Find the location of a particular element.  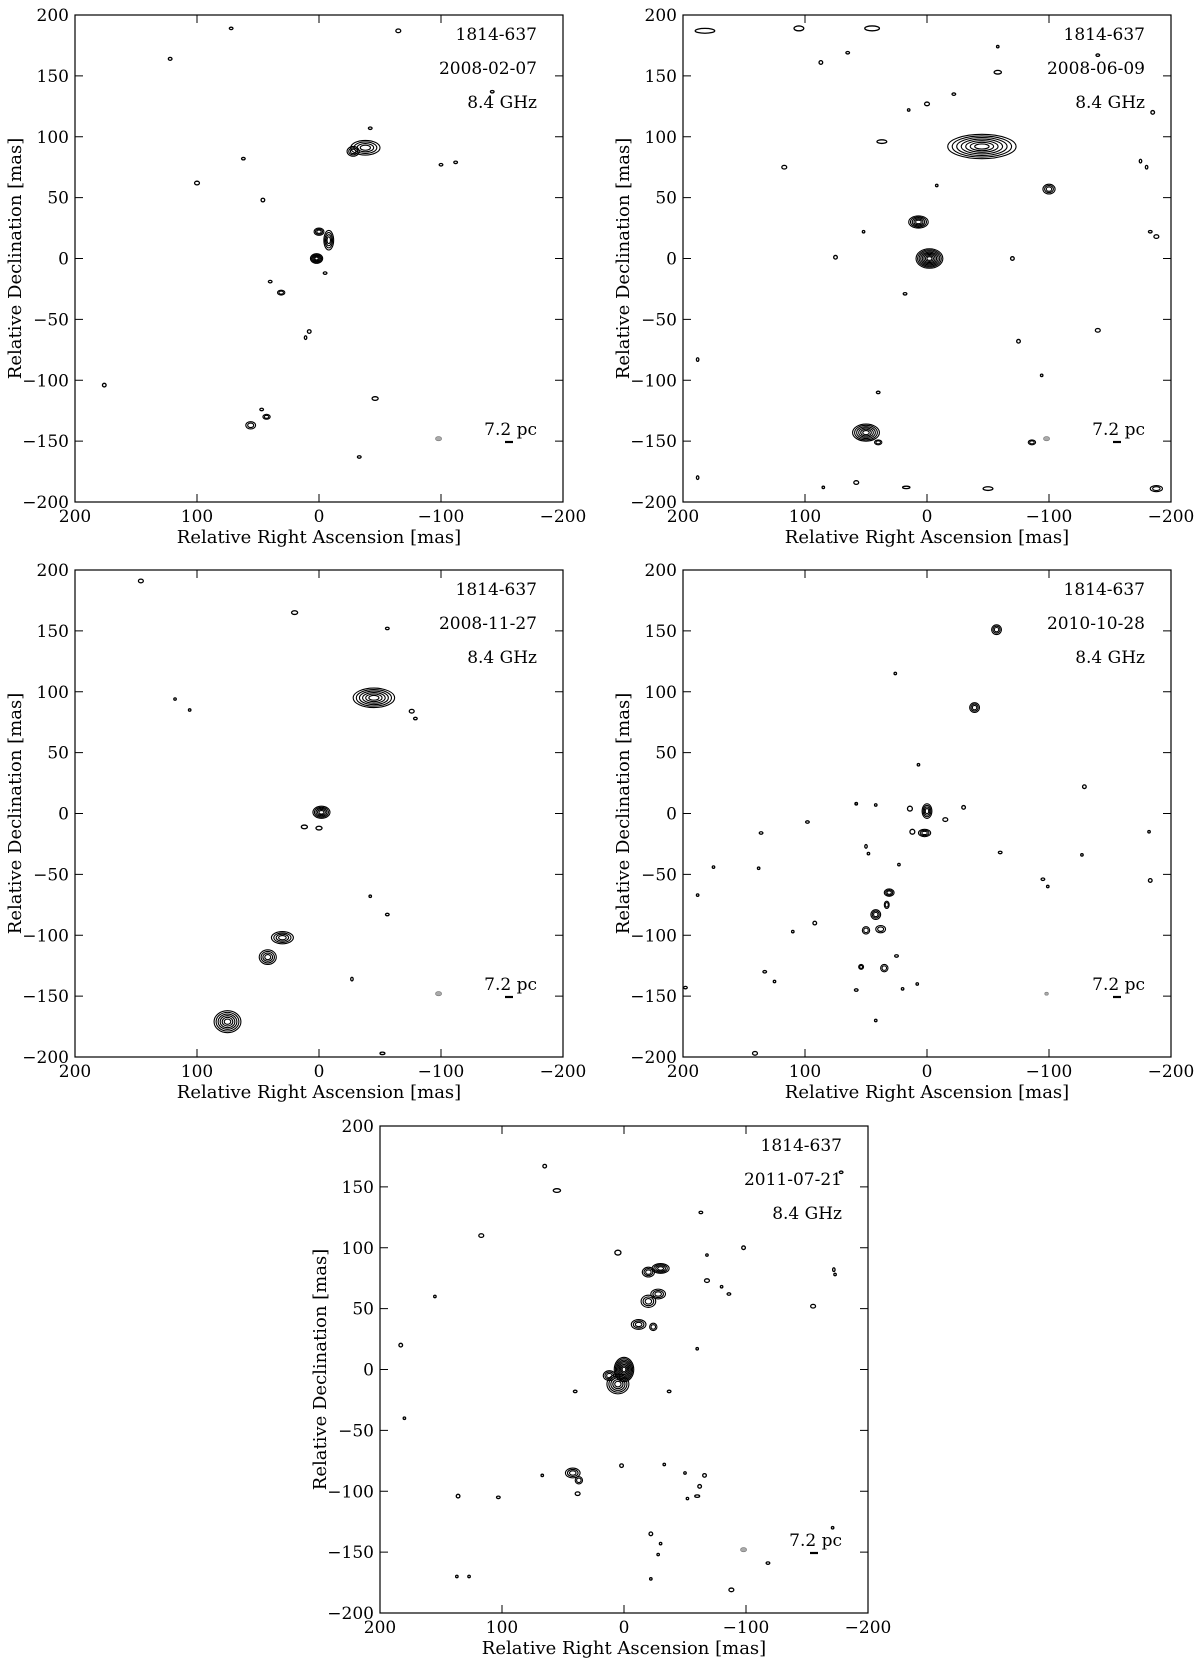

frequency-label: 8.4 GHz is located at coordinates (807, 1214).